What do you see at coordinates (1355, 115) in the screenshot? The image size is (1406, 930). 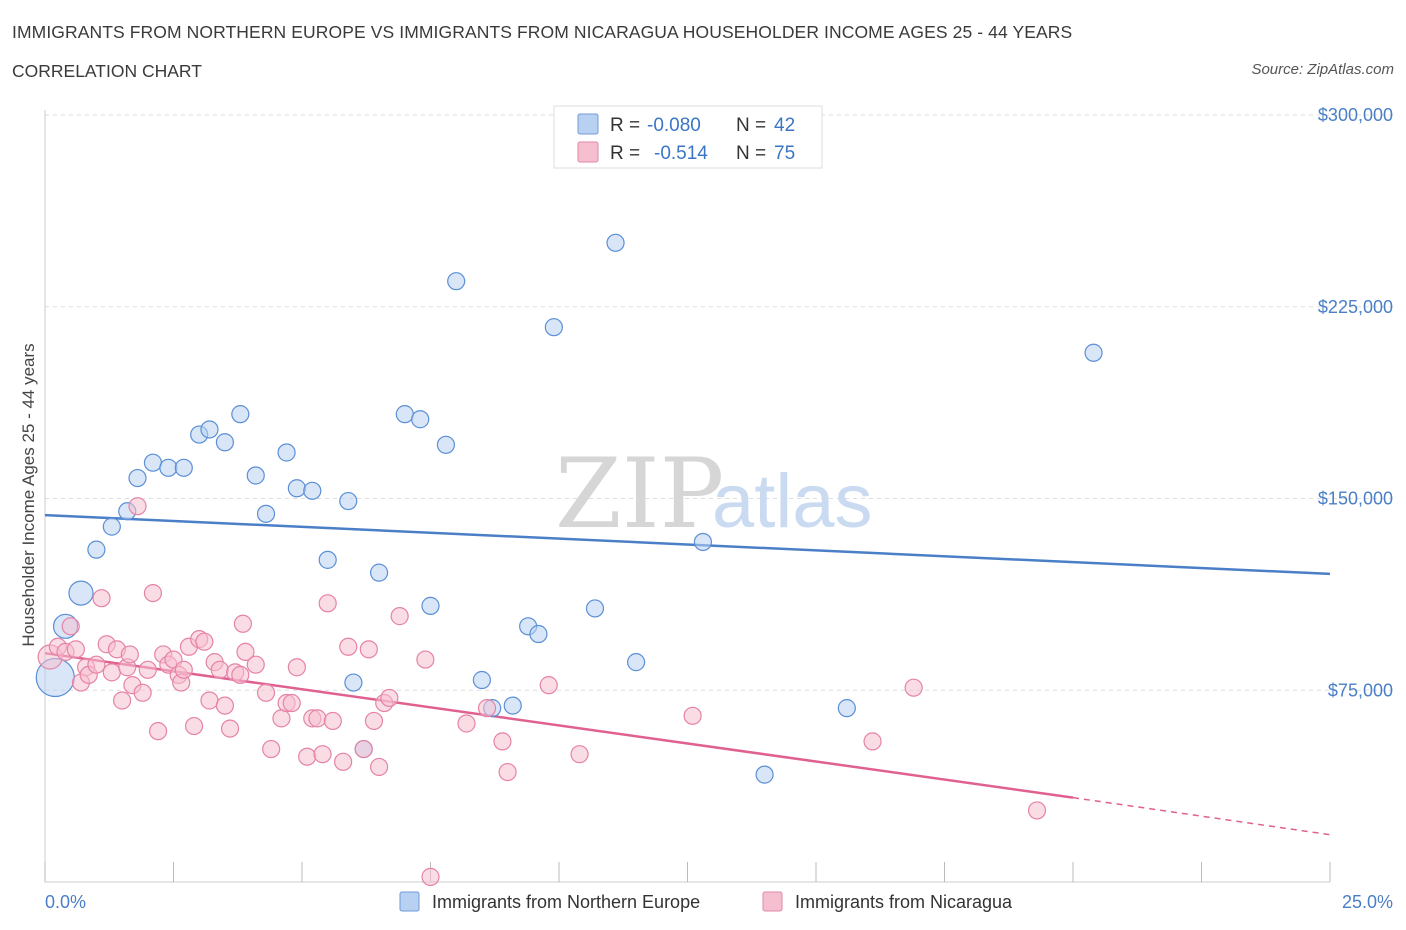 I see `y-tick-label: $300,000` at bounding box center [1355, 115].